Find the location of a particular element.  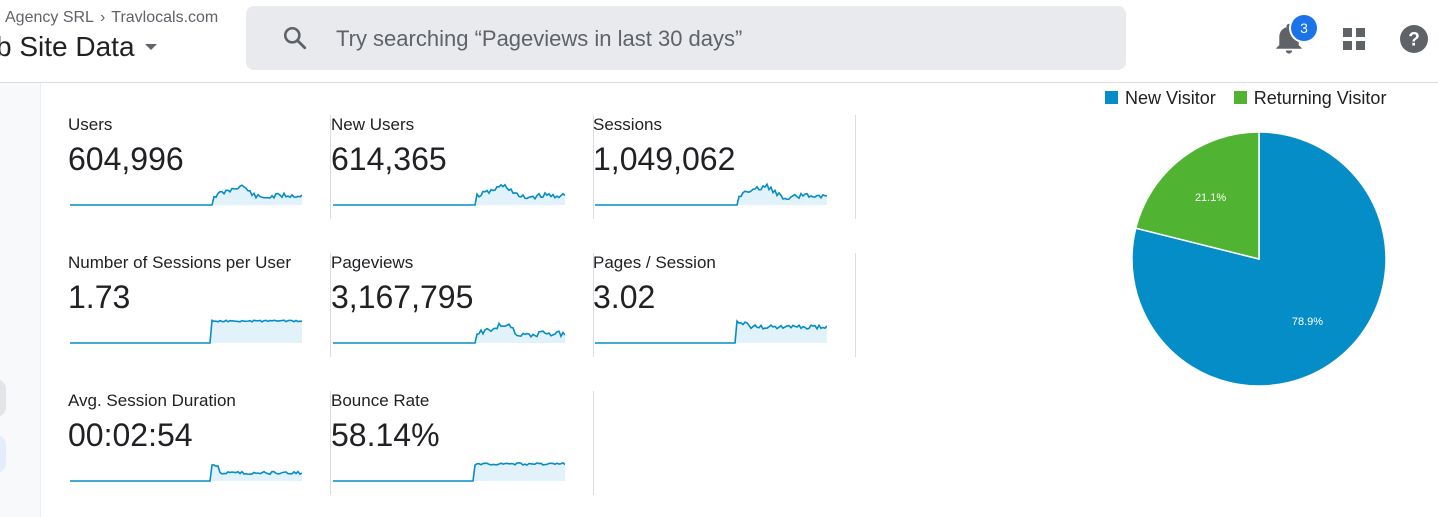

search-bar is located at coordinates (686, 38).